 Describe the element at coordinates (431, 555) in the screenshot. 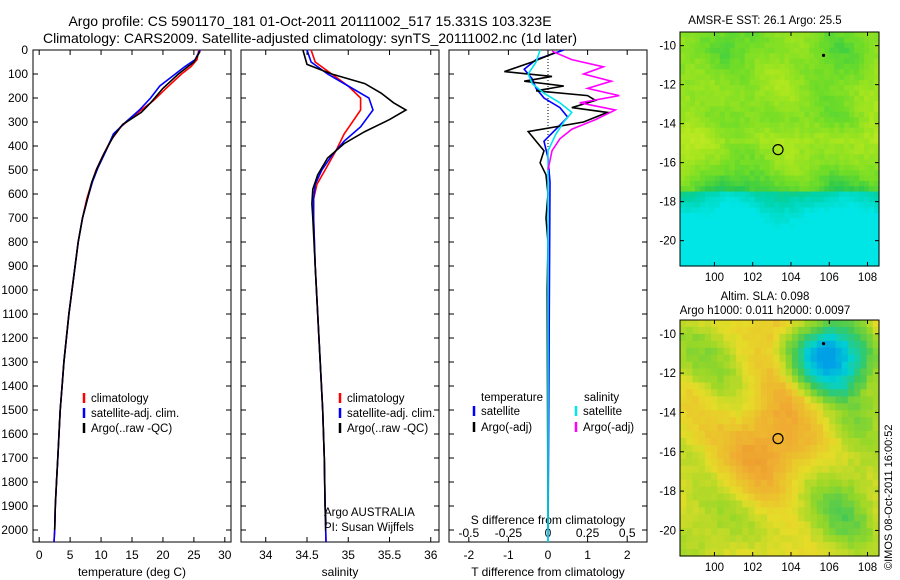

I see `x-tick-label-salinity: 36` at that location.